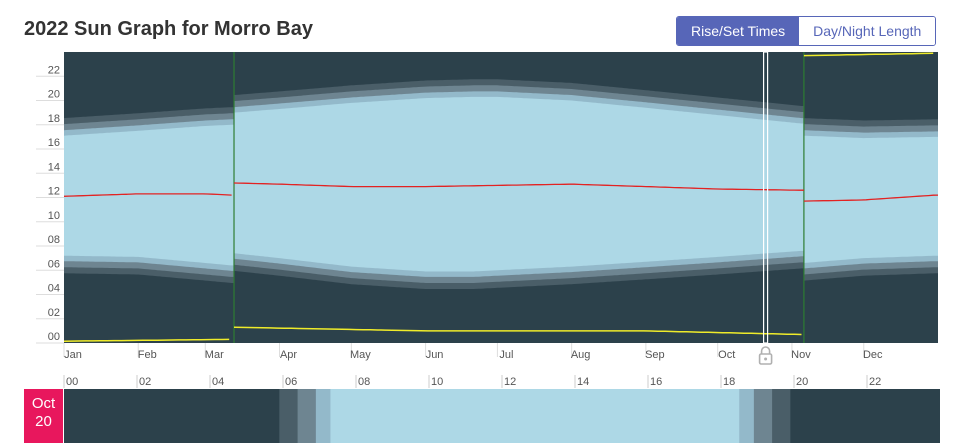 This screenshot has height=443, width=956. Describe the element at coordinates (765, 350) in the screenshot. I see `lock-icon-shackle` at that location.